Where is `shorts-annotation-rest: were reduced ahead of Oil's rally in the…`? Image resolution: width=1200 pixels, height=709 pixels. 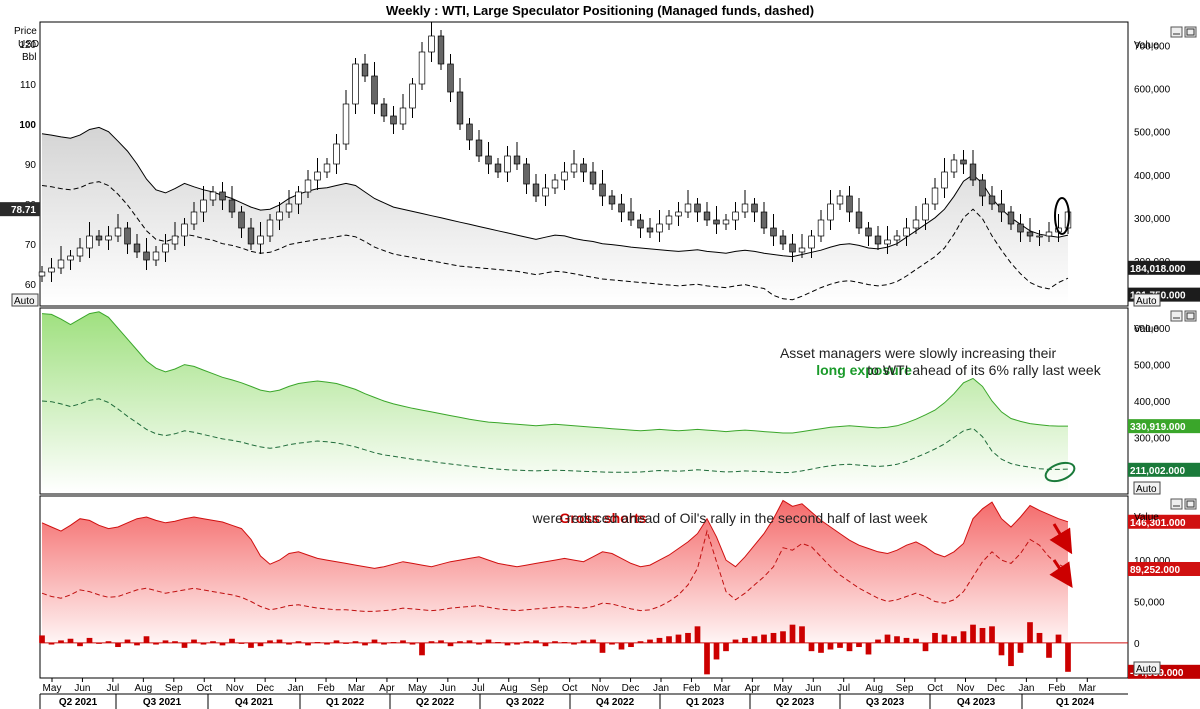
shorts-annotation-rest: were reduced ahead of Oil's rally in the… is located at coordinates (730, 518).